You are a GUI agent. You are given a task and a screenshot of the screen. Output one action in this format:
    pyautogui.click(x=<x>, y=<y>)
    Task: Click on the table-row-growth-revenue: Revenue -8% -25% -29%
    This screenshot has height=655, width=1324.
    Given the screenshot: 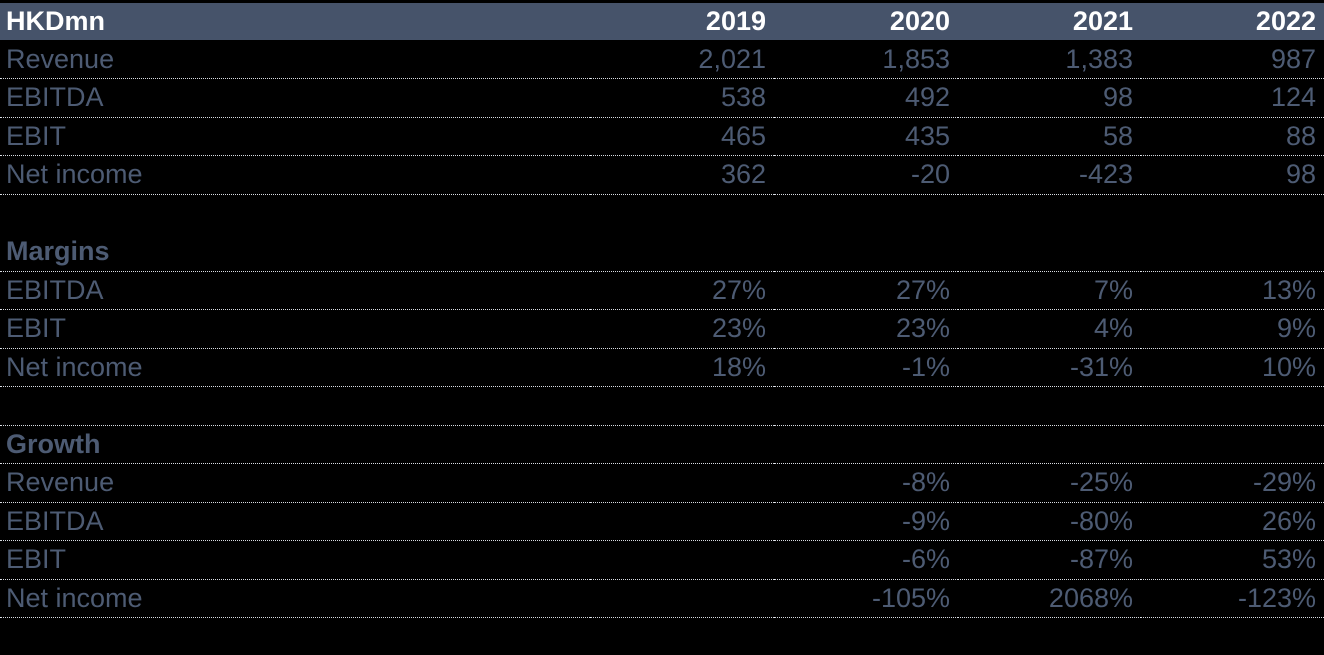 What is the action you would take?
    pyautogui.click(x=662, y=483)
    